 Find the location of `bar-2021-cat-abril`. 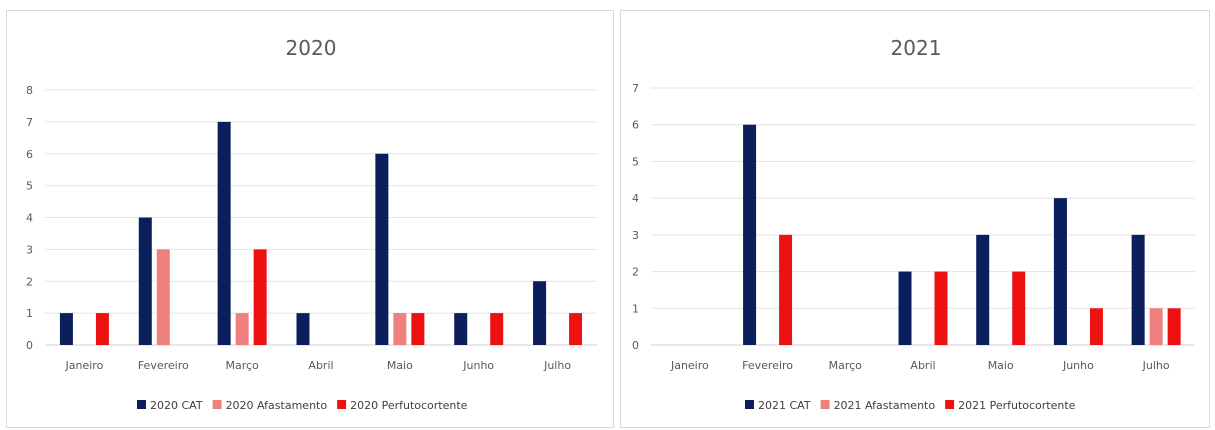

bar-2021-cat-abril is located at coordinates (905, 308).